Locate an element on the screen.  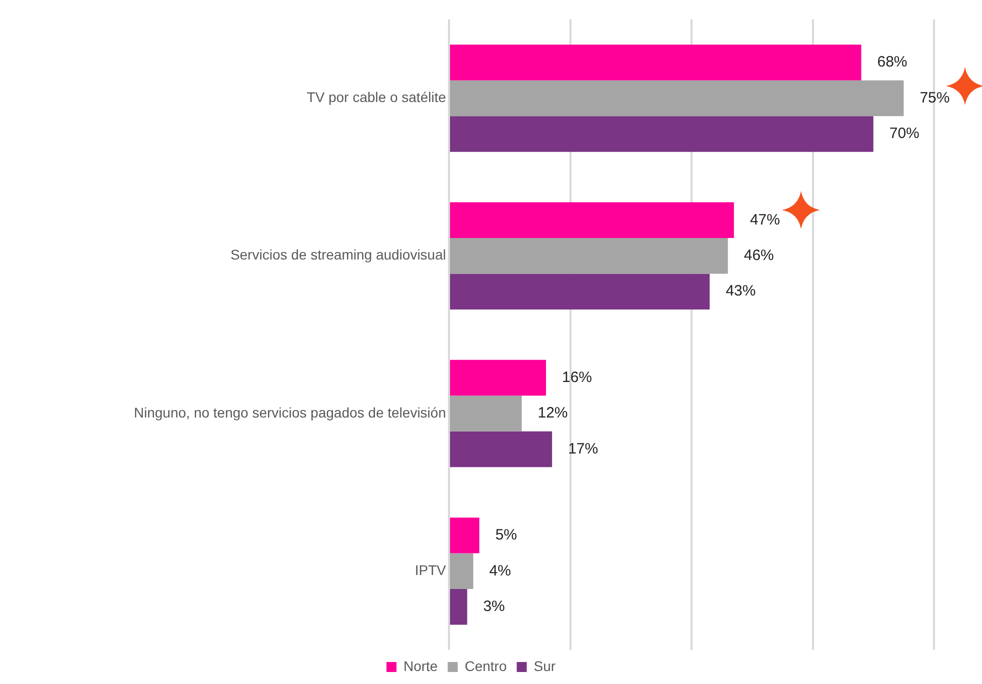
data-label: 12% is located at coordinates (553, 413).